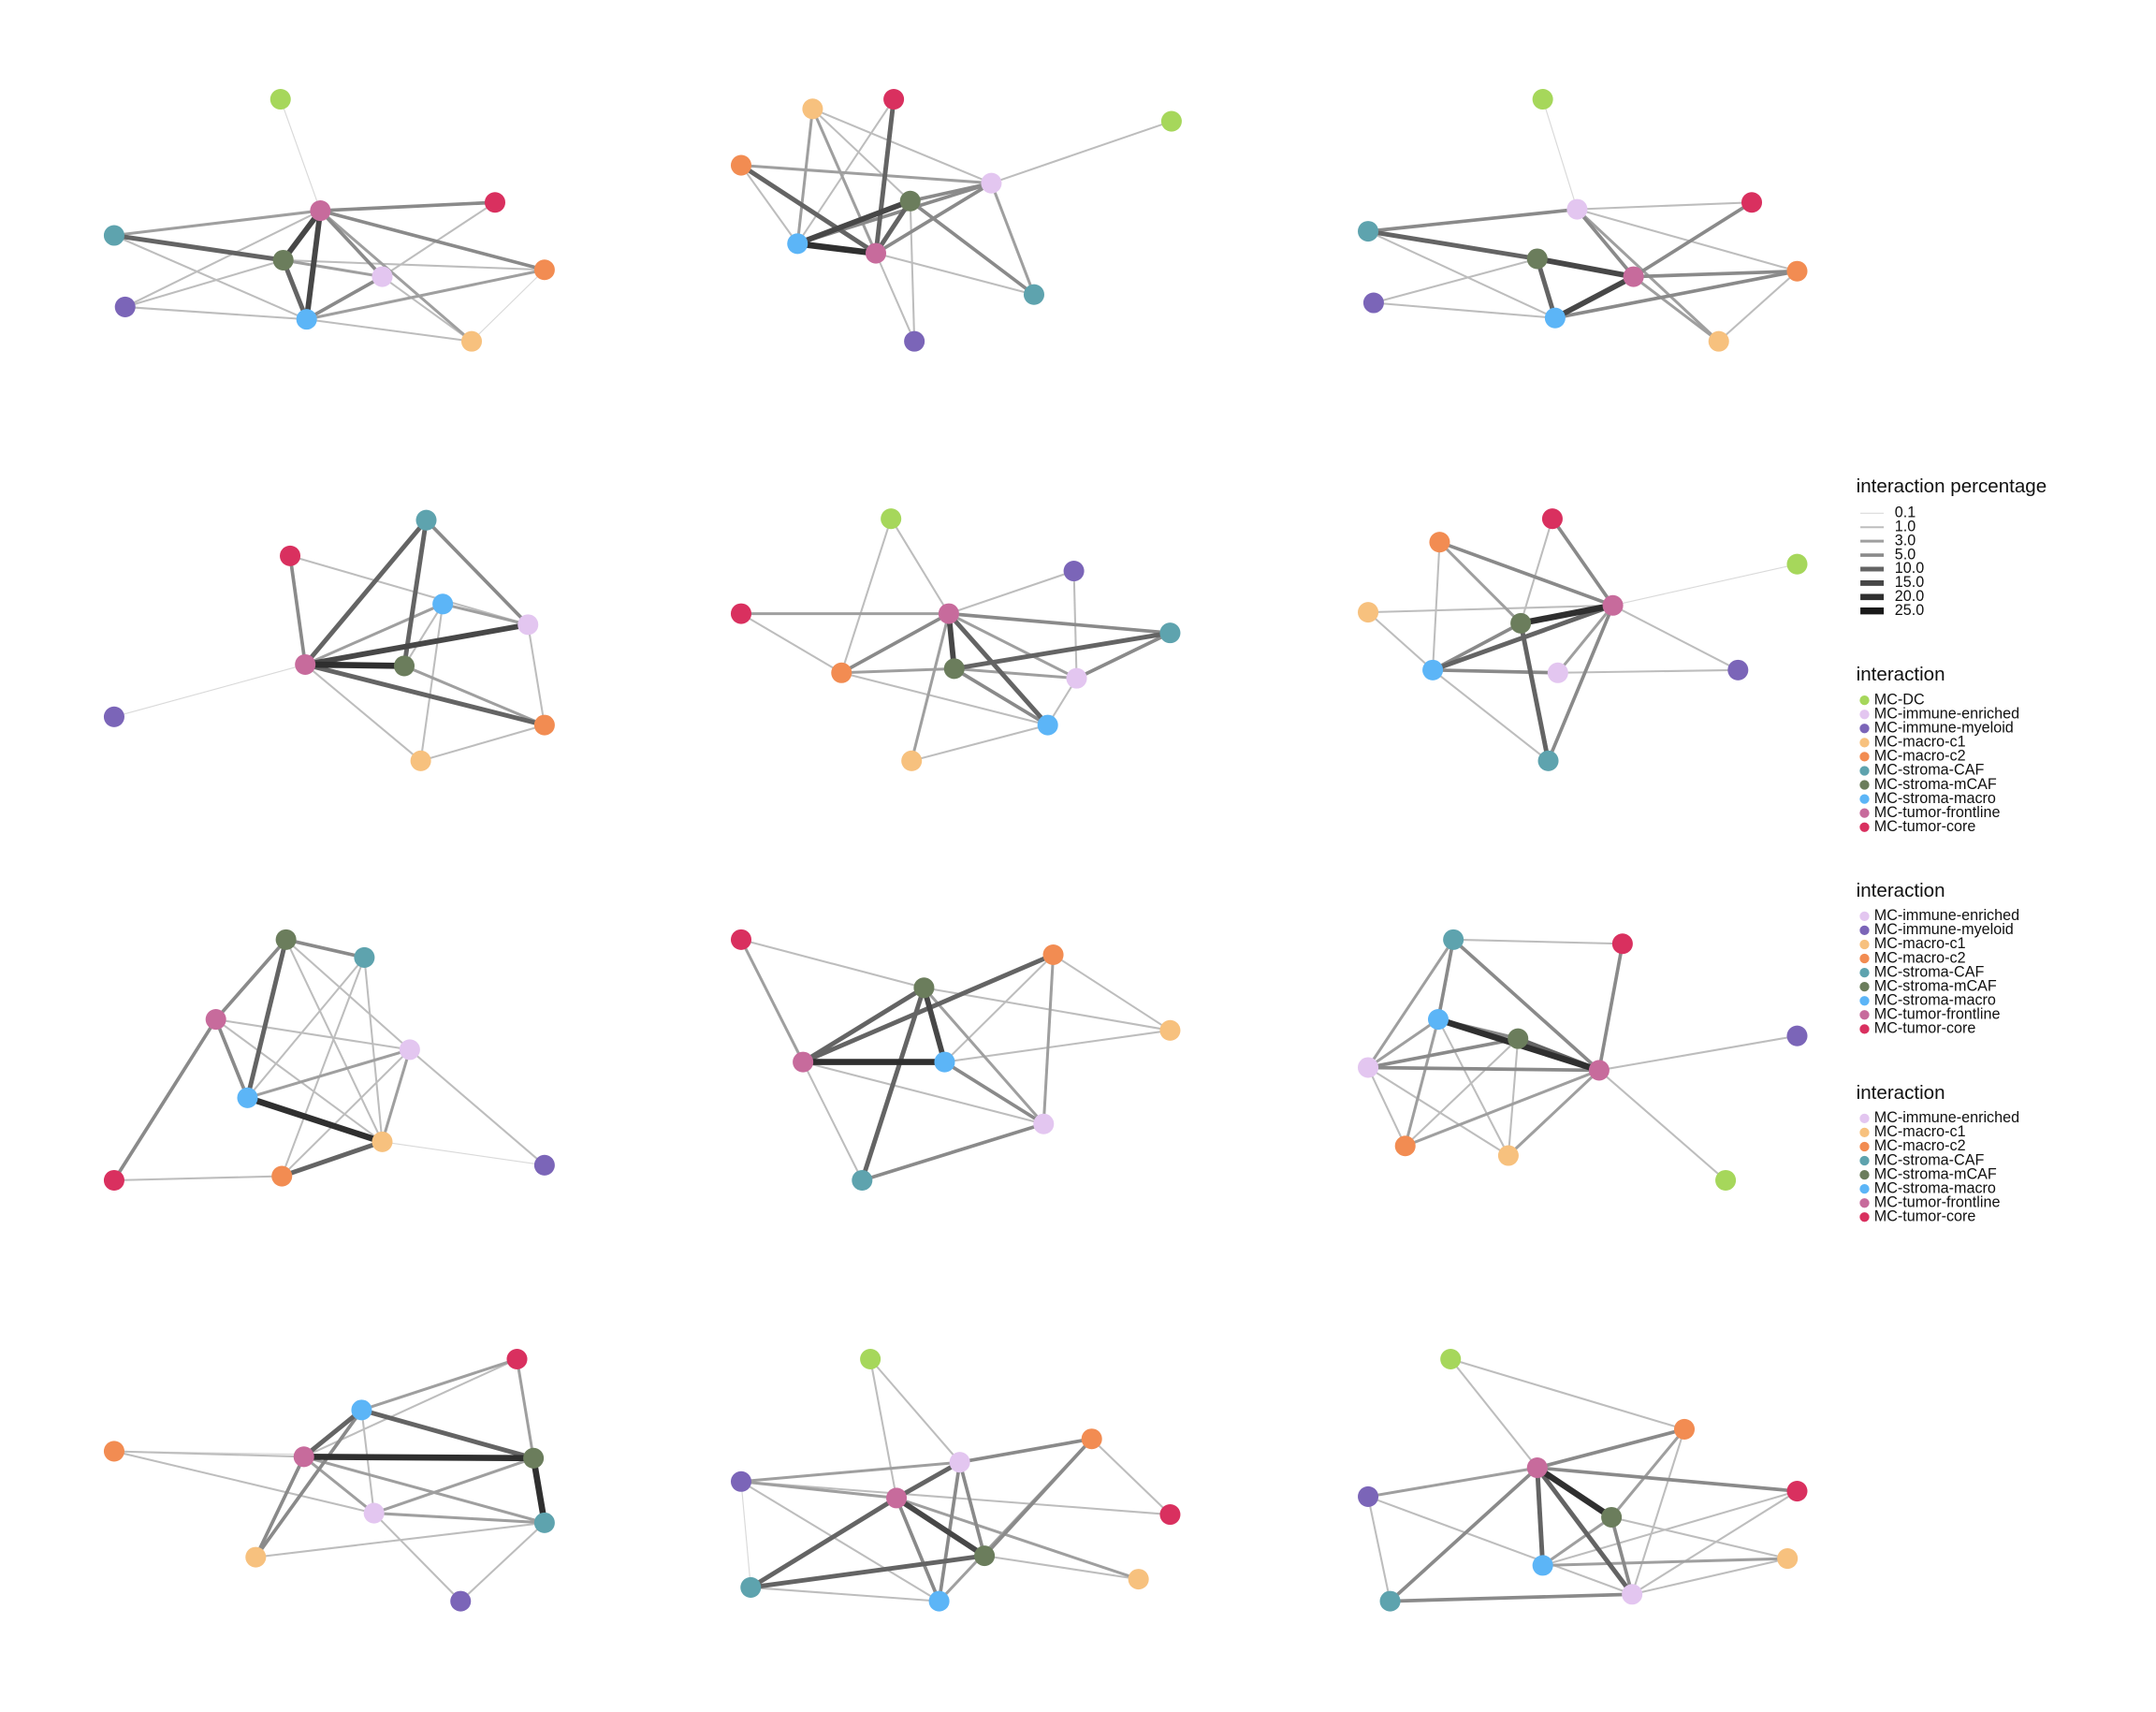 This screenshot has height=1712, width=2156. What do you see at coordinates (1920, 1145) in the screenshot?
I see `legend-label: MC-macro-c2` at bounding box center [1920, 1145].